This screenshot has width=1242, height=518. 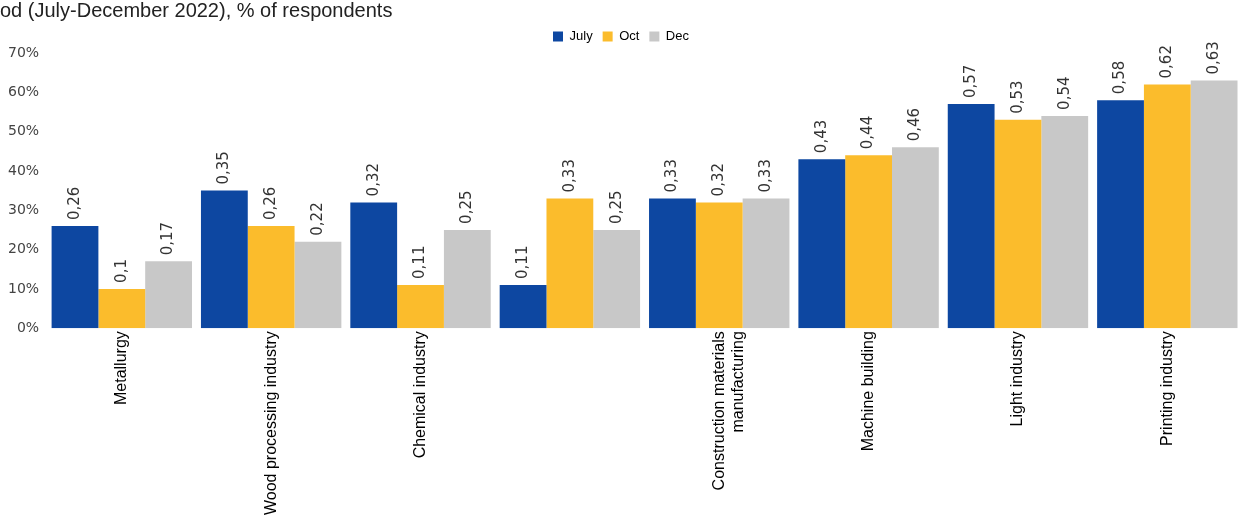 I want to click on y-tick-label: 70%, so click(x=23, y=51).